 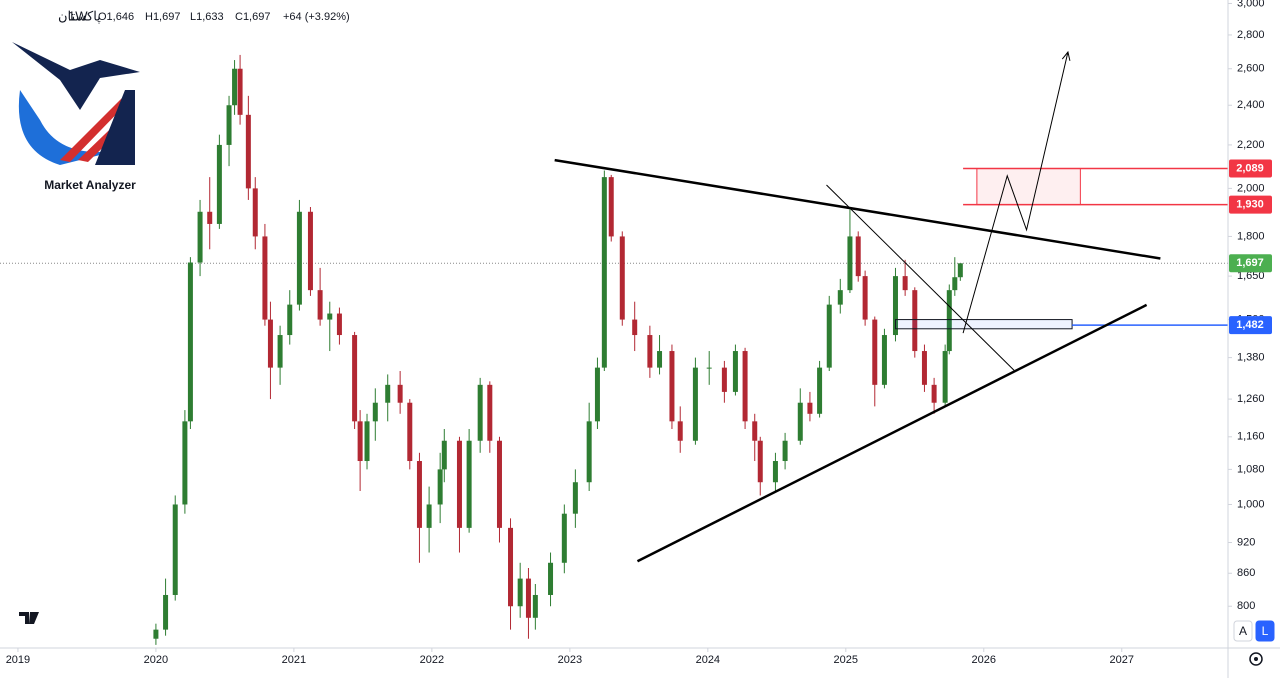 I want to click on y-tick-label: 1,380, so click(x=1251, y=358).